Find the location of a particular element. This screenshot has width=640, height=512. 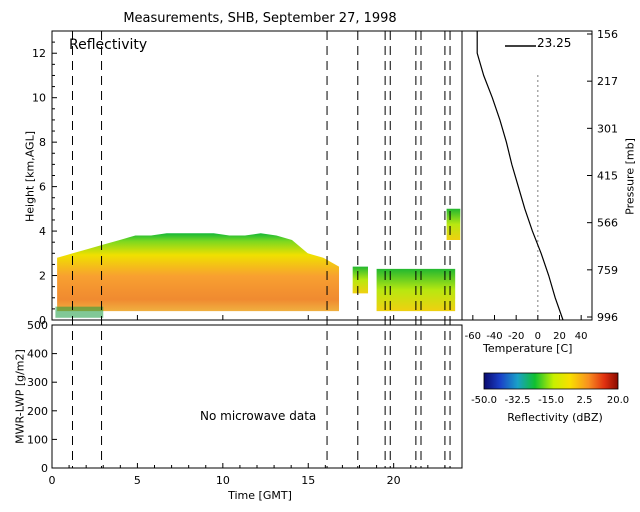

colorbar-tick-label: -32.5 is located at coordinates (518, 400).